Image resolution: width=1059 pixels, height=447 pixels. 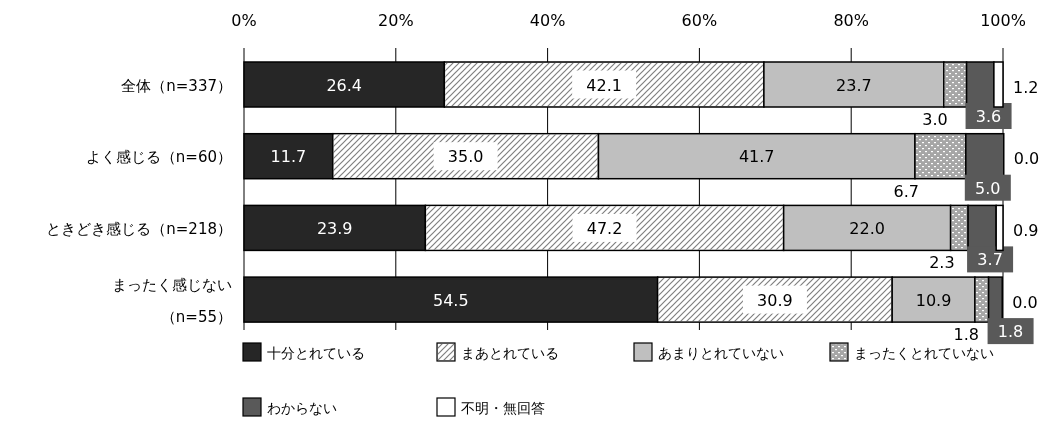 I want to click on data-label: 1.2, so click(x=1026, y=87).